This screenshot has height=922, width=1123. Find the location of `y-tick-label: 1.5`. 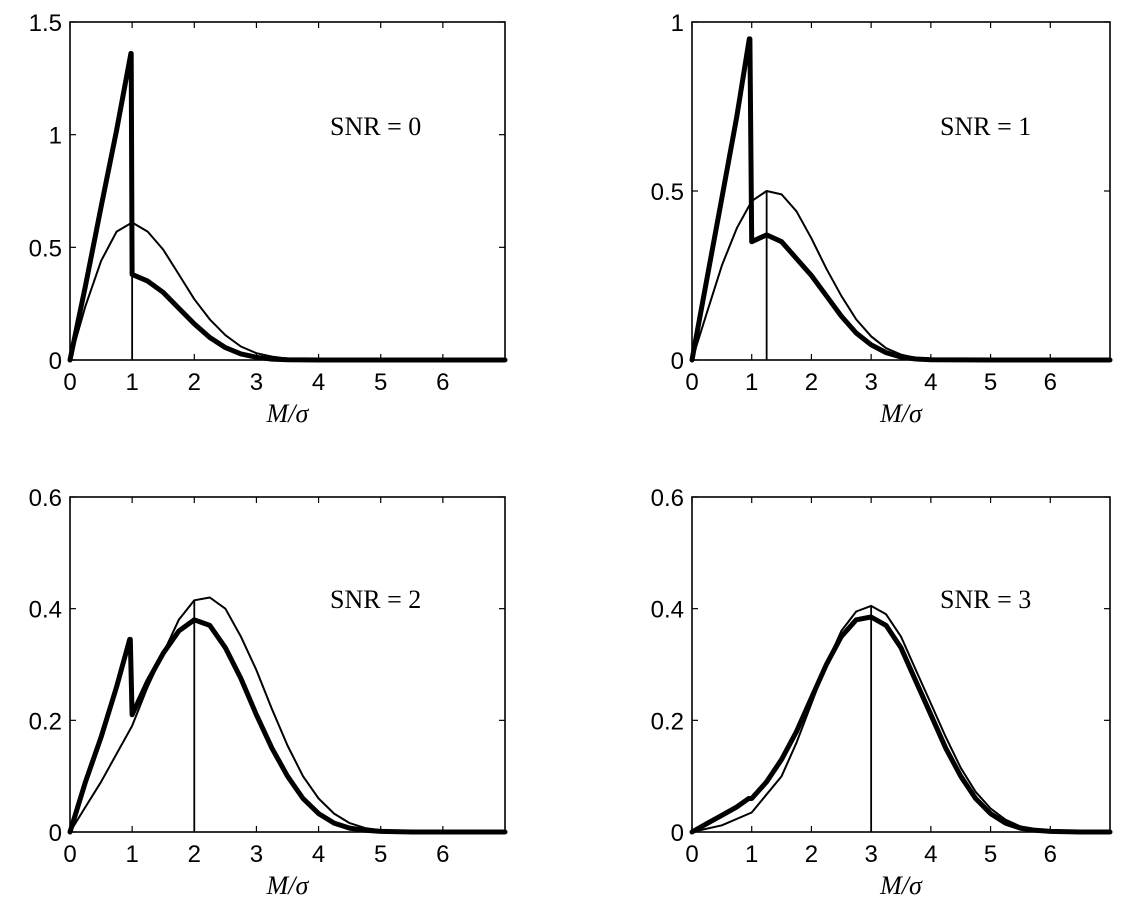

y-tick-label: 1.5 is located at coordinates (45, 23).